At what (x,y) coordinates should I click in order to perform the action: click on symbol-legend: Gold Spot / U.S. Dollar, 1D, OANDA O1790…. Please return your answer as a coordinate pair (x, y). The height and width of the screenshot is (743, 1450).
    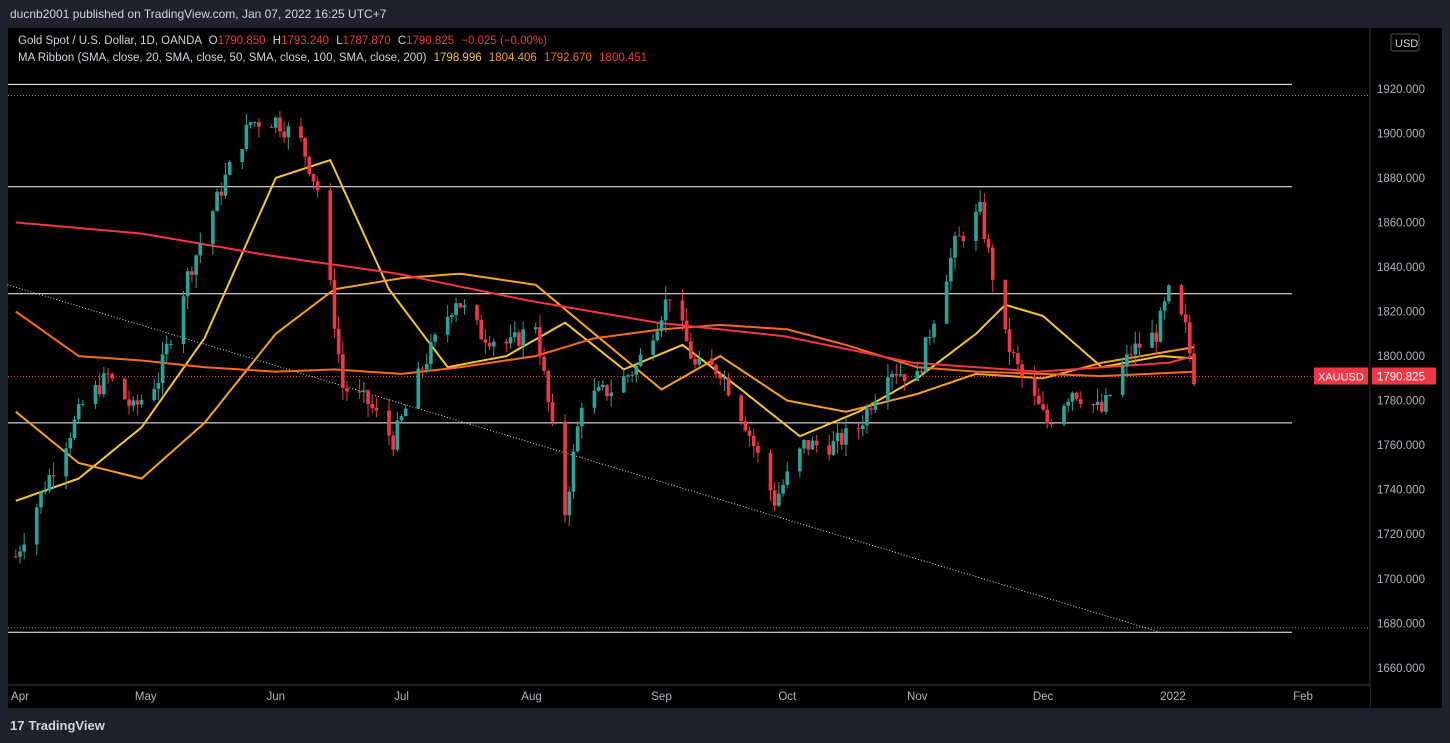
    Looking at the image, I should click on (282, 41).